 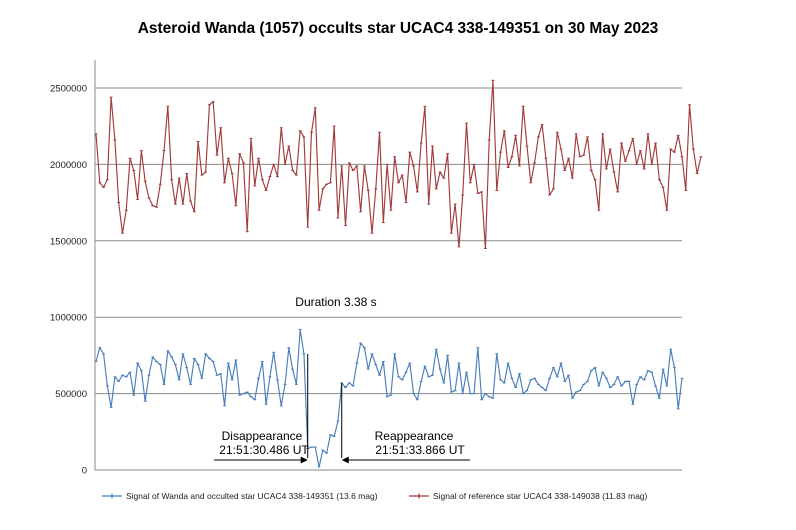 I want to click on duration-label: Duration 3.38 s, so click(x=335, y=302).